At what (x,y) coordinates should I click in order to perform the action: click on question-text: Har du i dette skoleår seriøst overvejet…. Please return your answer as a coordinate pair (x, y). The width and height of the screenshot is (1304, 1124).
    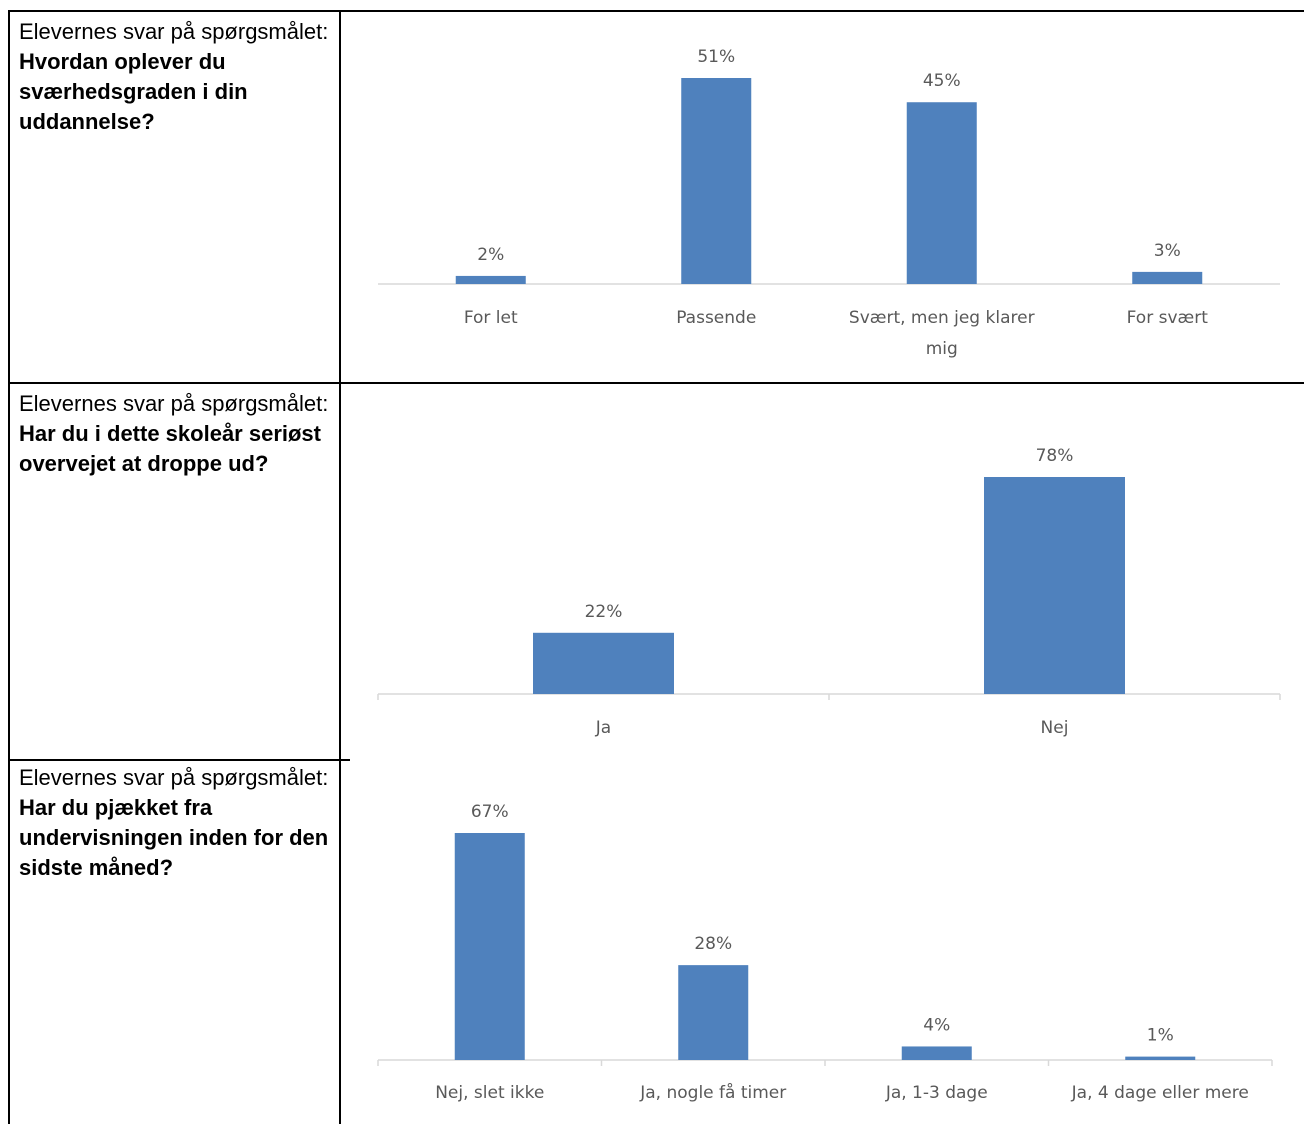
    Looking at the image, I should click on (170, 448).